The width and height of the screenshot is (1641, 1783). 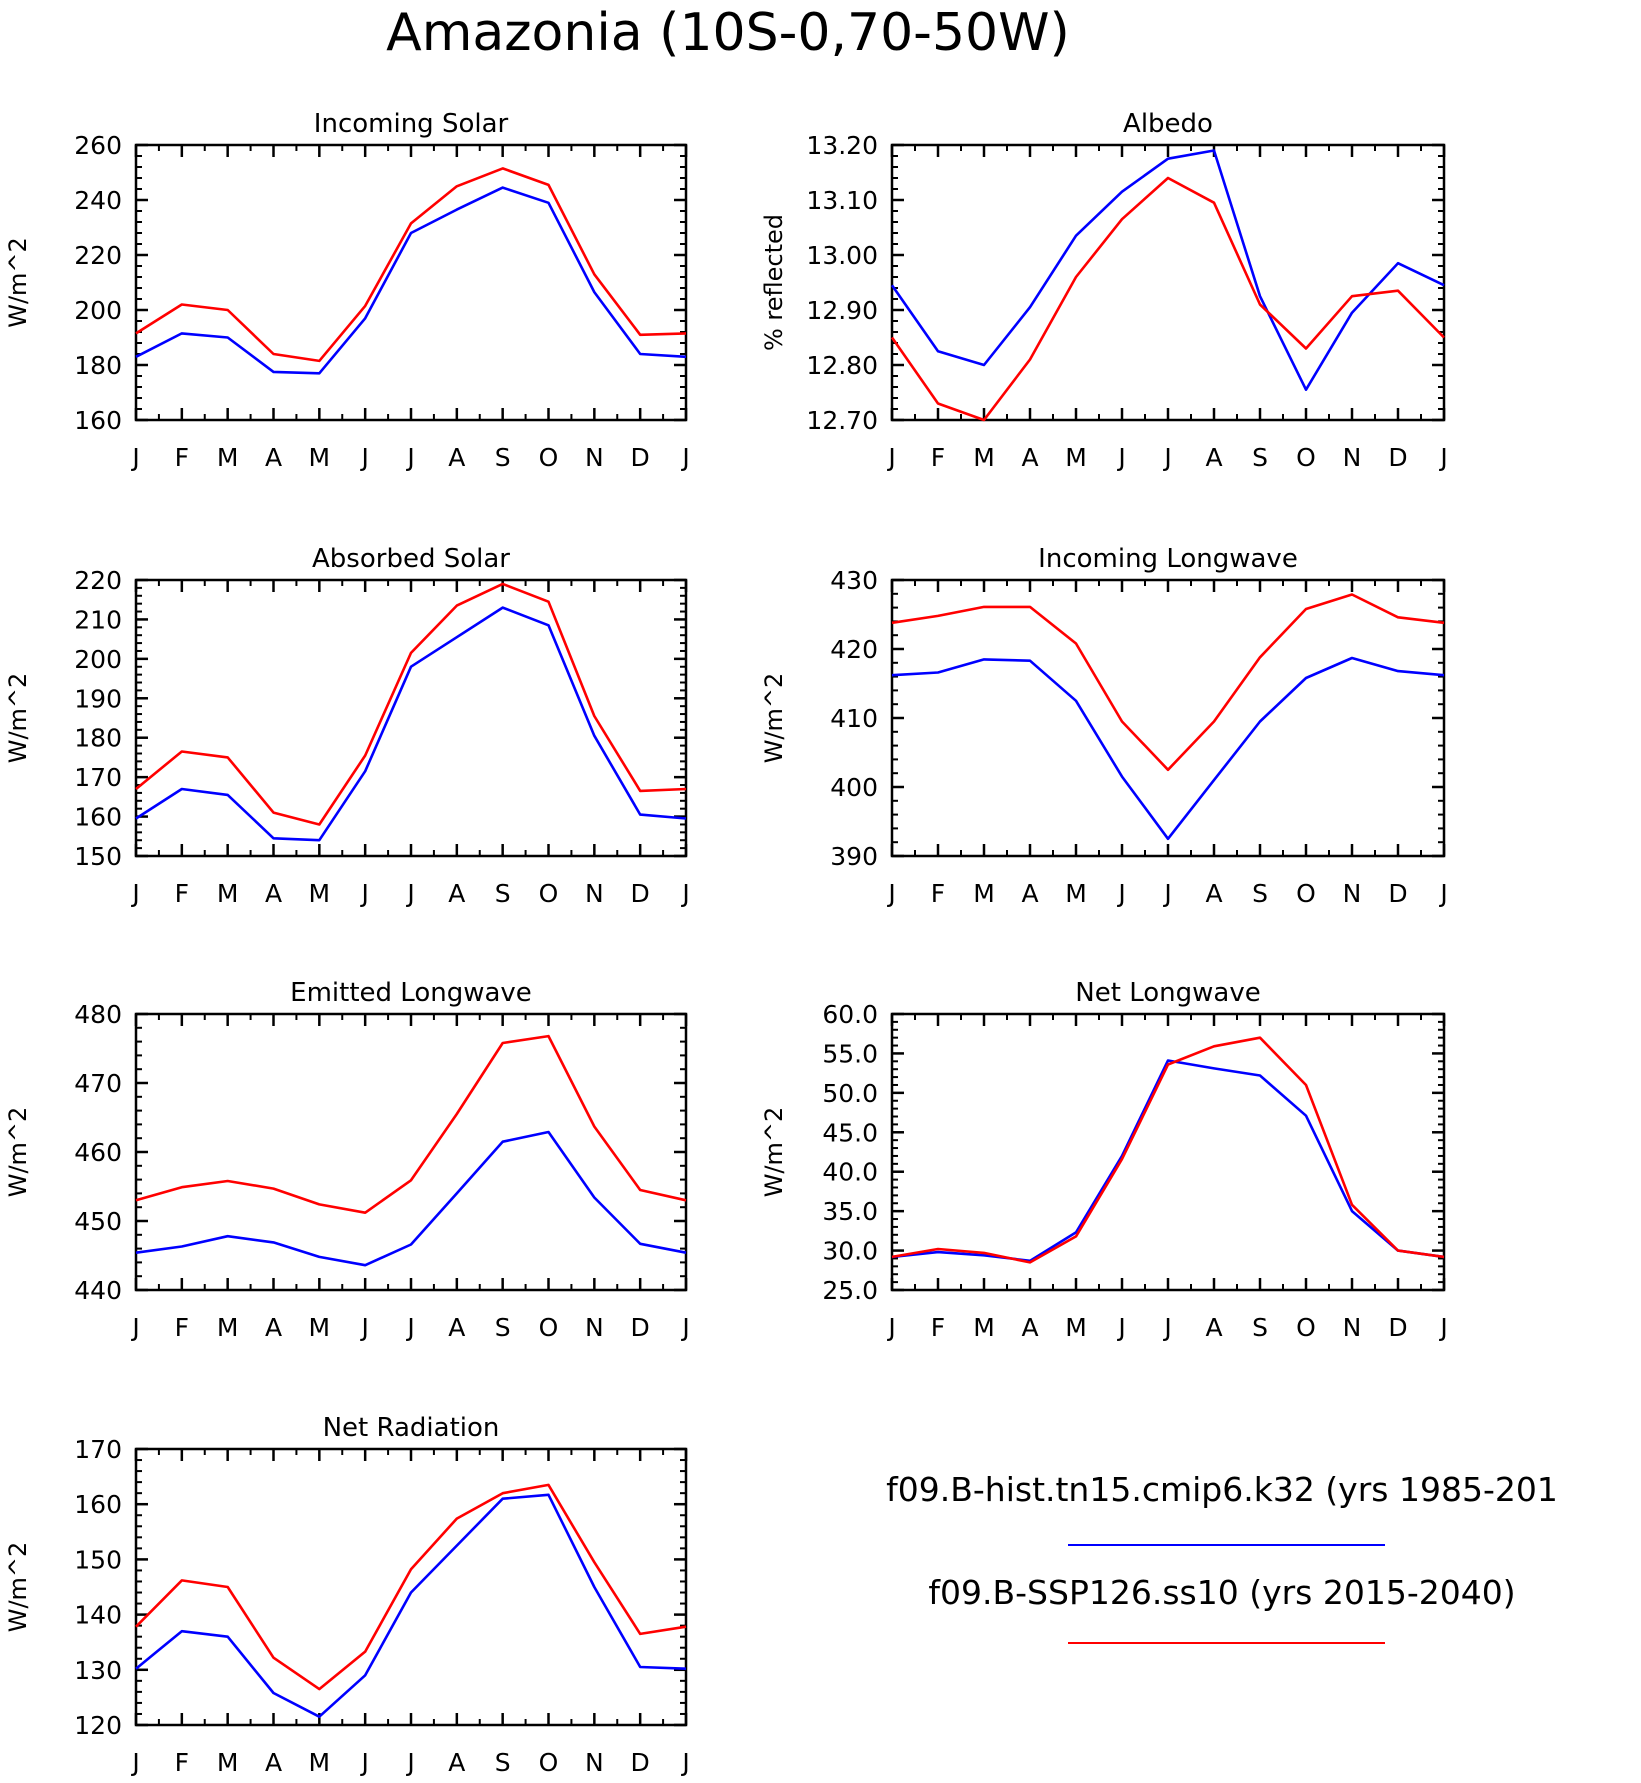 I want to click on panel-title: Absorbed Solar, so click(x=411, y=559).